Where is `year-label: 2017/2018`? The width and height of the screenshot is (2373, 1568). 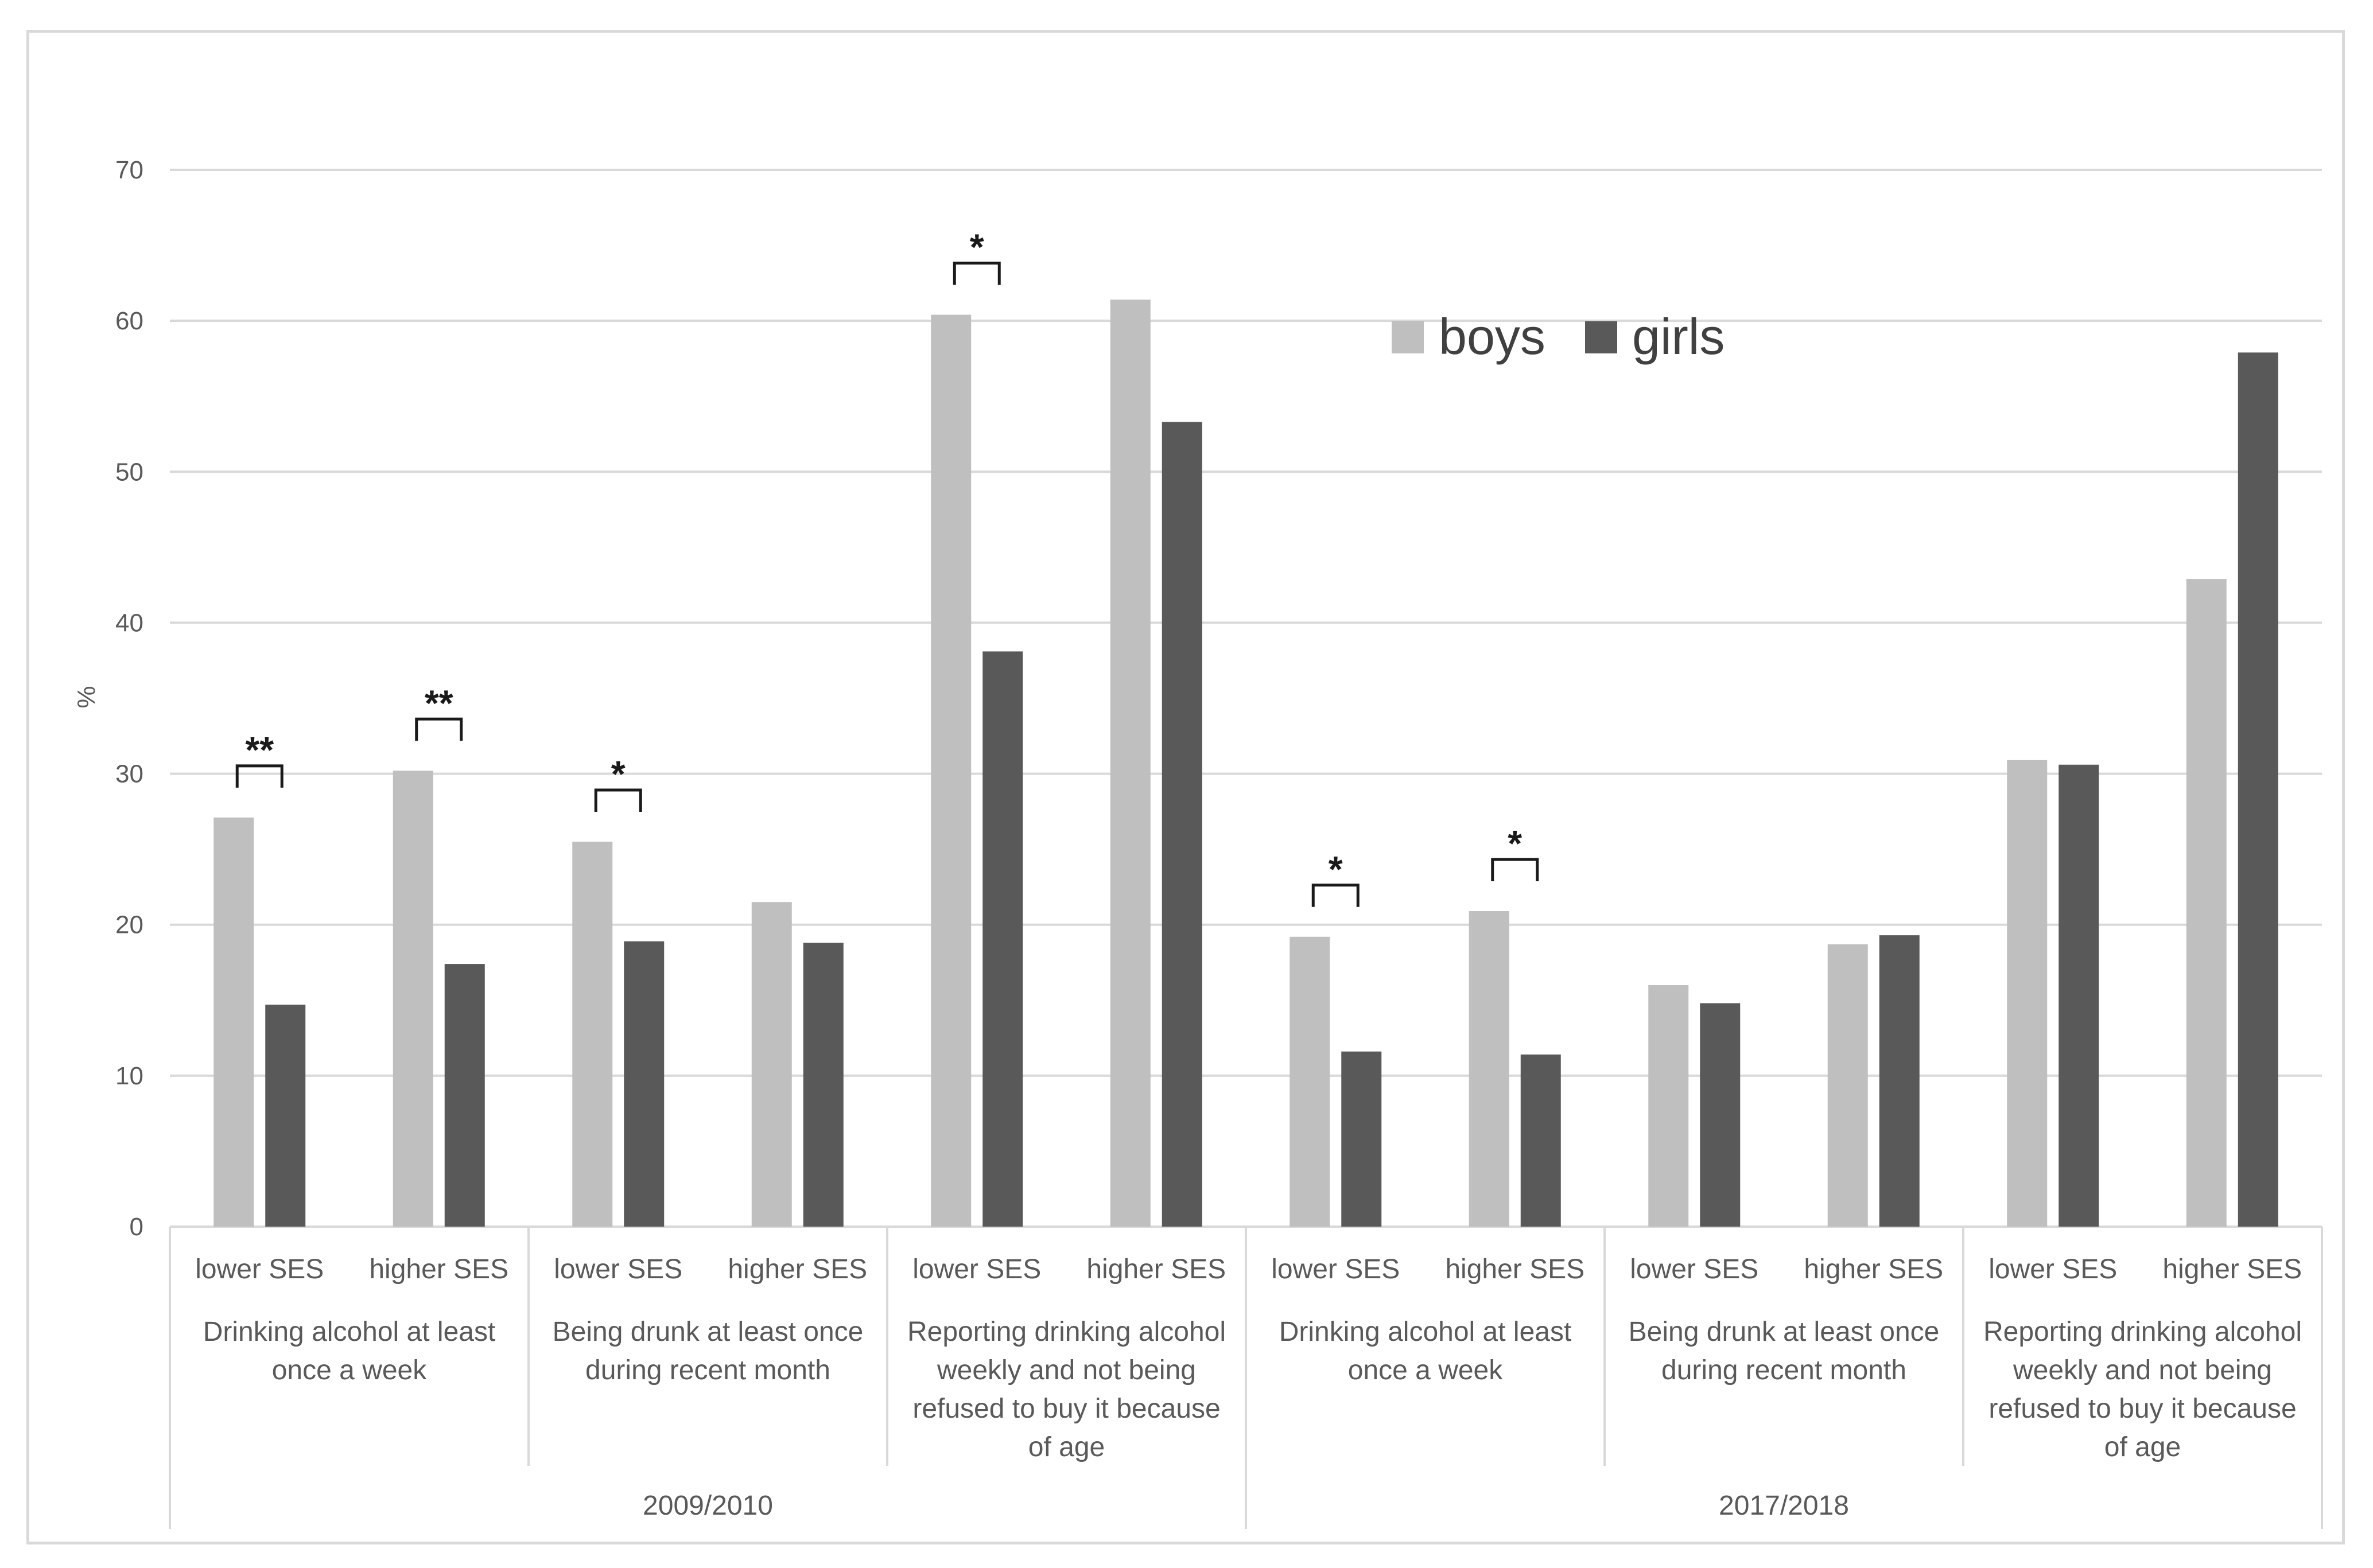 year-label: 2017/2018 is located at coordinates (1784, 1506).